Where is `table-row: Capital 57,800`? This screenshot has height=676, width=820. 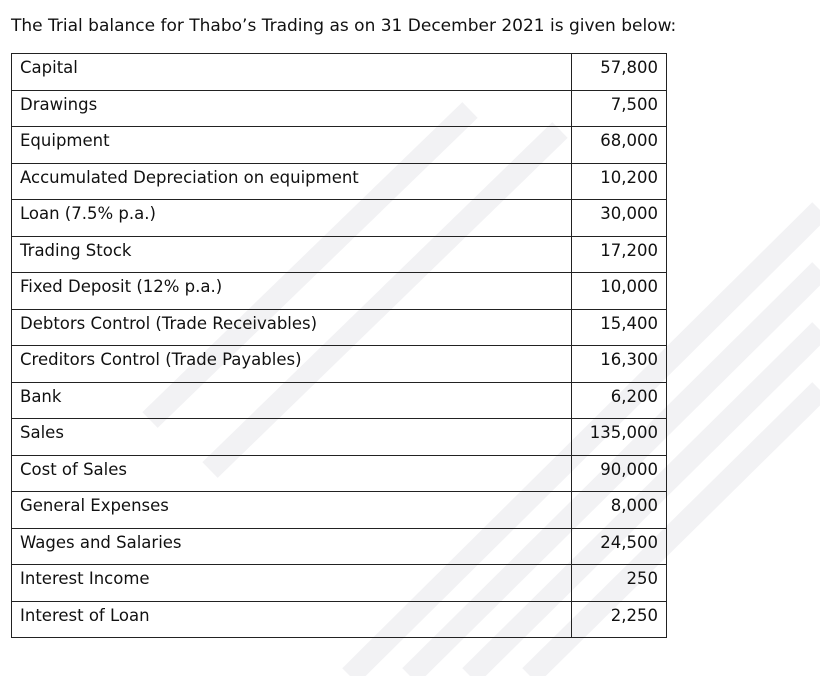
table-row: Capital 57,800 is located at coordinates (339, 72).